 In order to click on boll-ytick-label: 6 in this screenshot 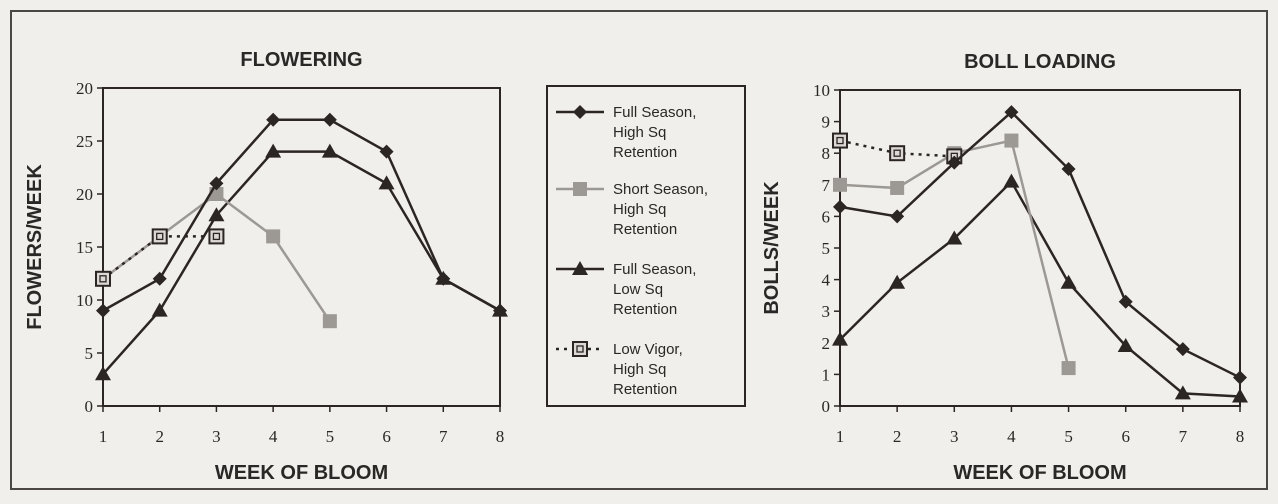, I will do `click(826, 216)`.